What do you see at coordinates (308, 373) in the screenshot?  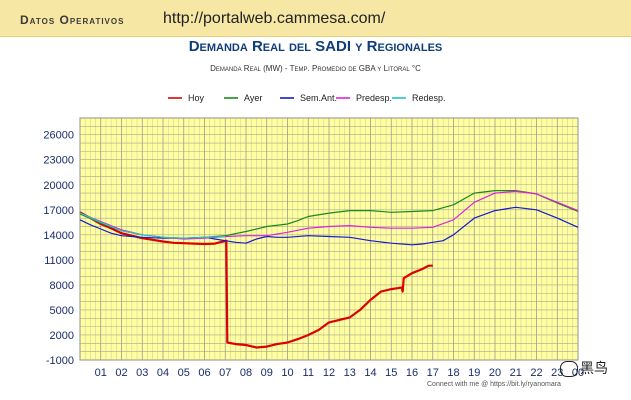 I see `x-tick-label: 11` at bounding box center [308, 373].